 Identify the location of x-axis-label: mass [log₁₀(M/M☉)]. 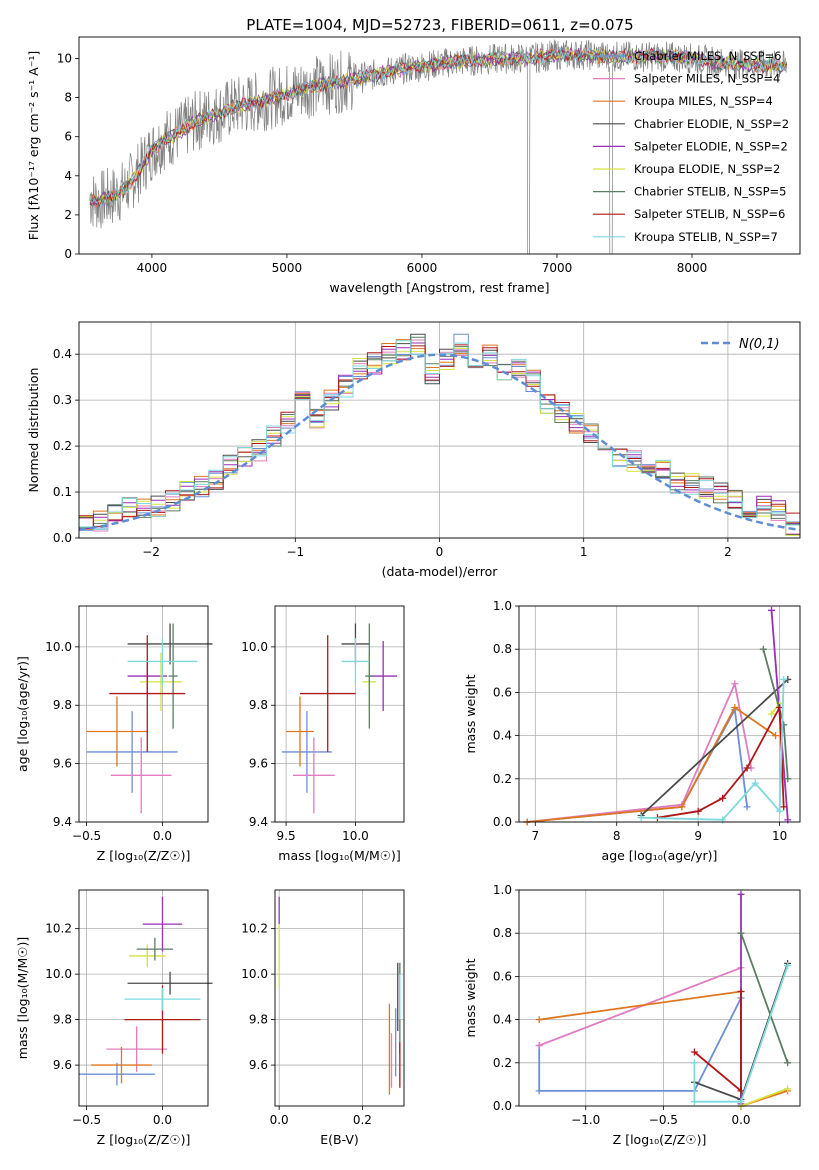
(339, 855).